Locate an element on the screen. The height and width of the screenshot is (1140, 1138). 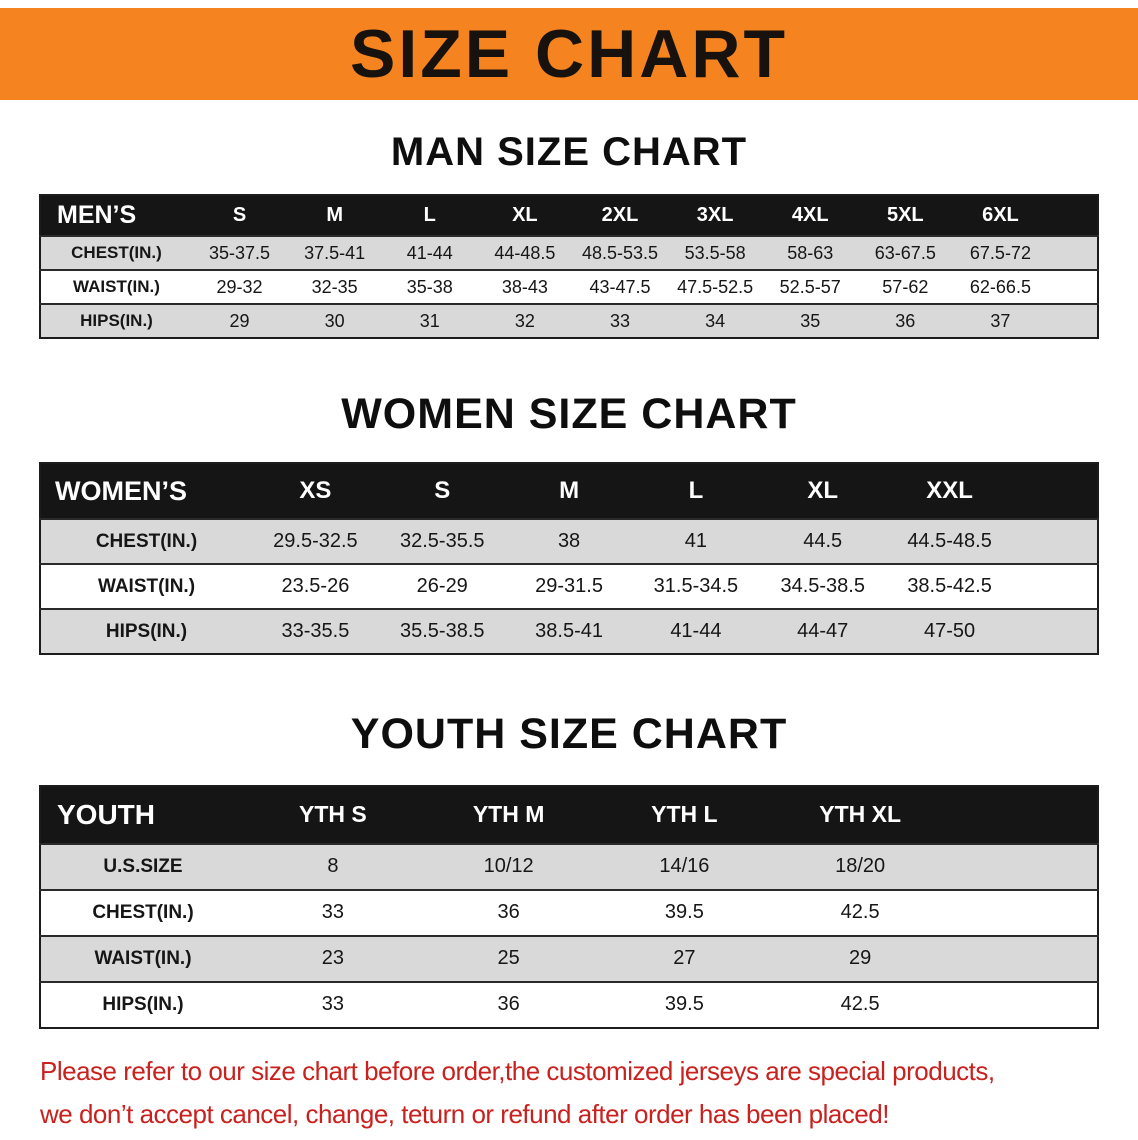
measurement-value: 34 is located at coordinates (715, 320).